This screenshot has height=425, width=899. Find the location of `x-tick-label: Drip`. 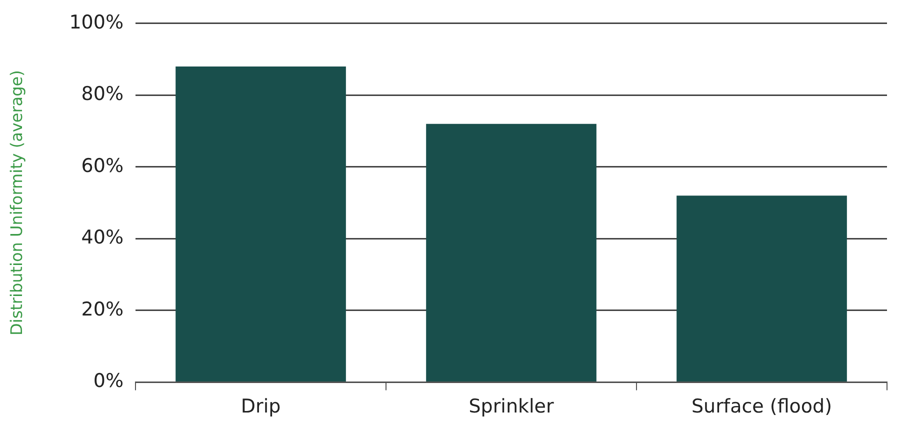

x-tick-label: Drip is located at coordinates (260, 407).